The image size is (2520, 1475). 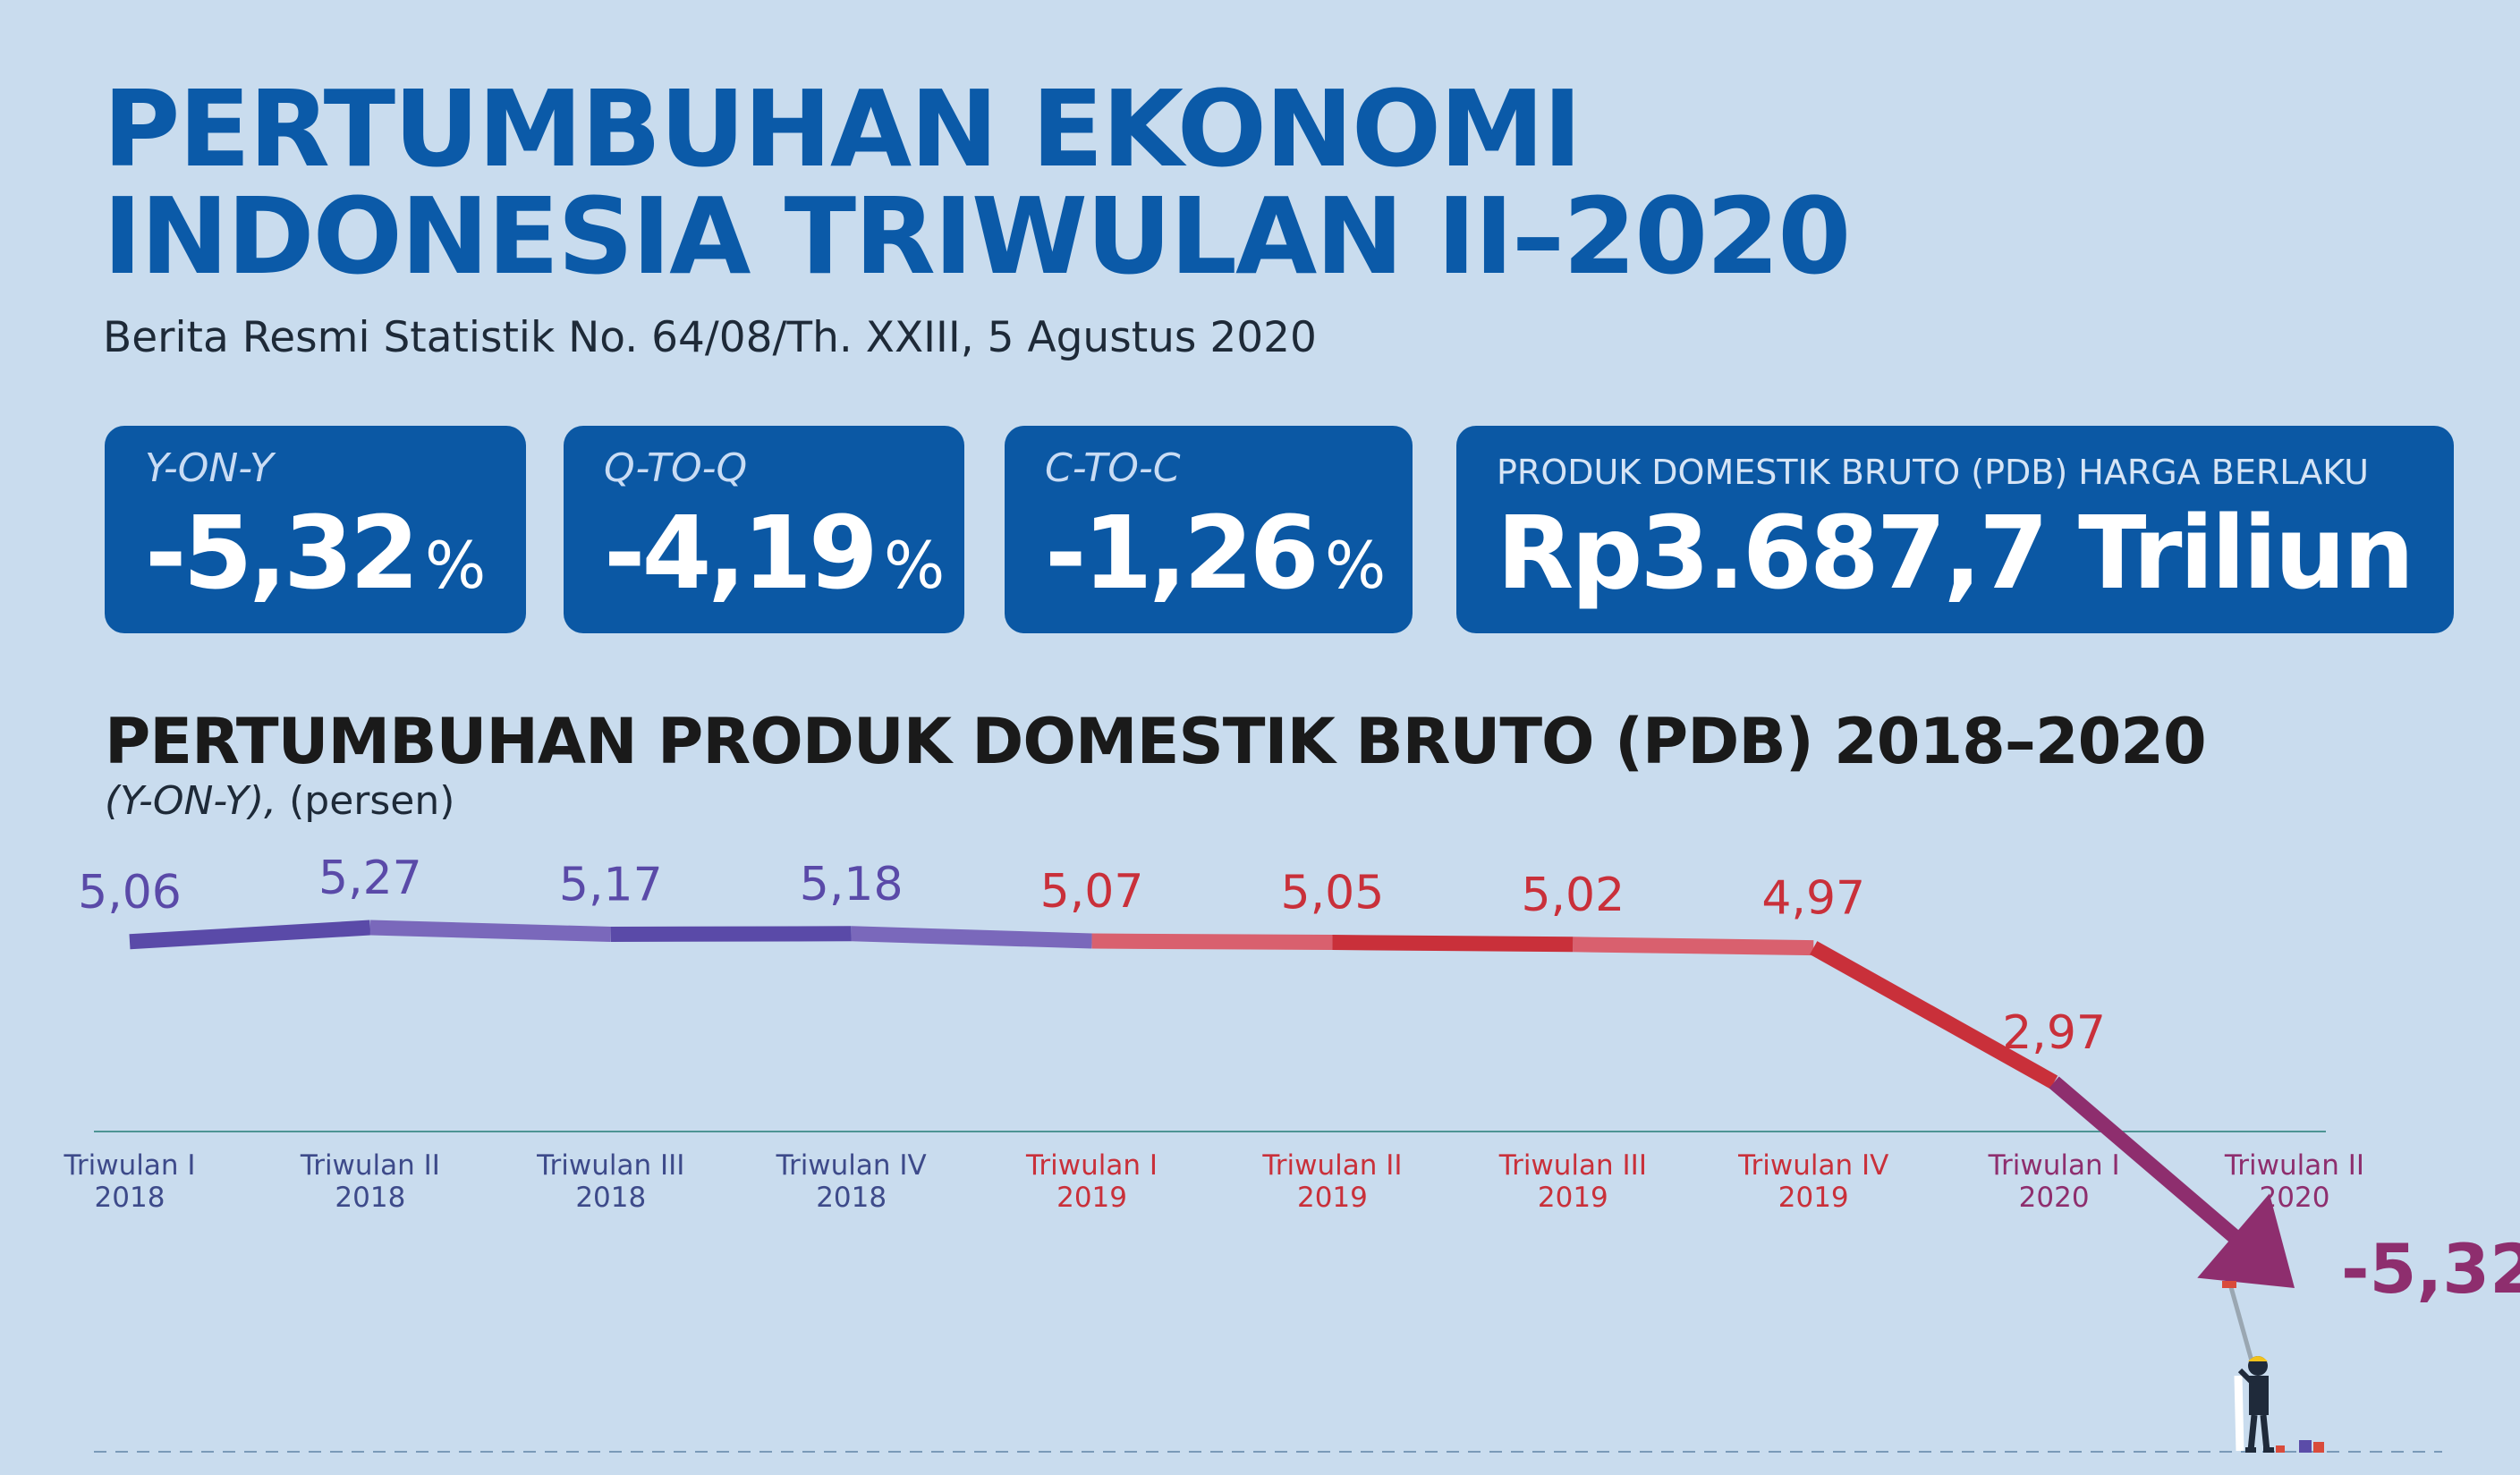 I want to click on tick-label-3-year: 2018, so click(x=610, y=1198).